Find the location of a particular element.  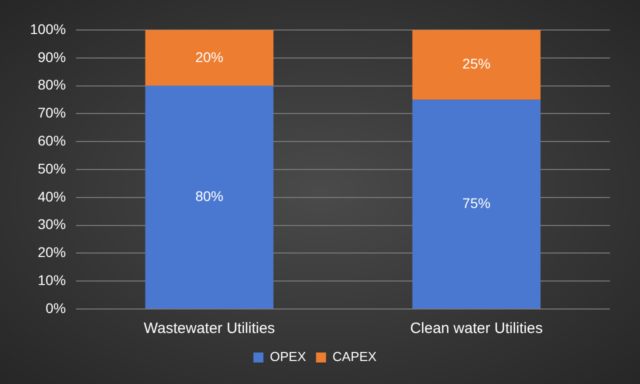

data-label: 20% is located at coordinates (209, 56).